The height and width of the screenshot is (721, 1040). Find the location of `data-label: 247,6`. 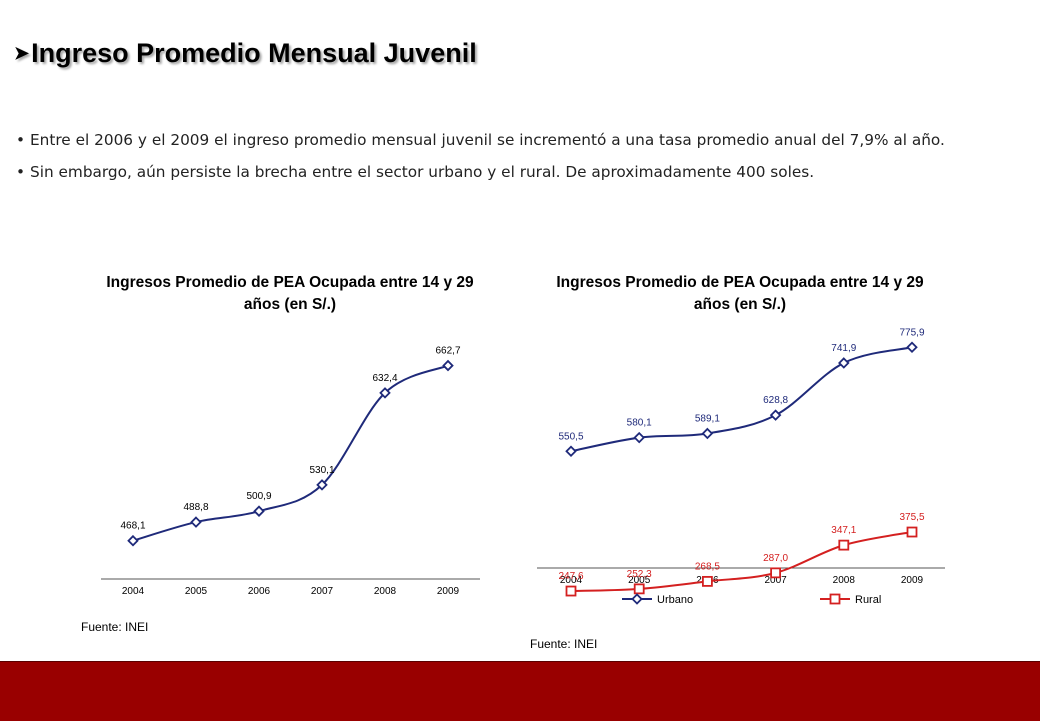

data-label: 247,6 is located at coordinates (570, 576).